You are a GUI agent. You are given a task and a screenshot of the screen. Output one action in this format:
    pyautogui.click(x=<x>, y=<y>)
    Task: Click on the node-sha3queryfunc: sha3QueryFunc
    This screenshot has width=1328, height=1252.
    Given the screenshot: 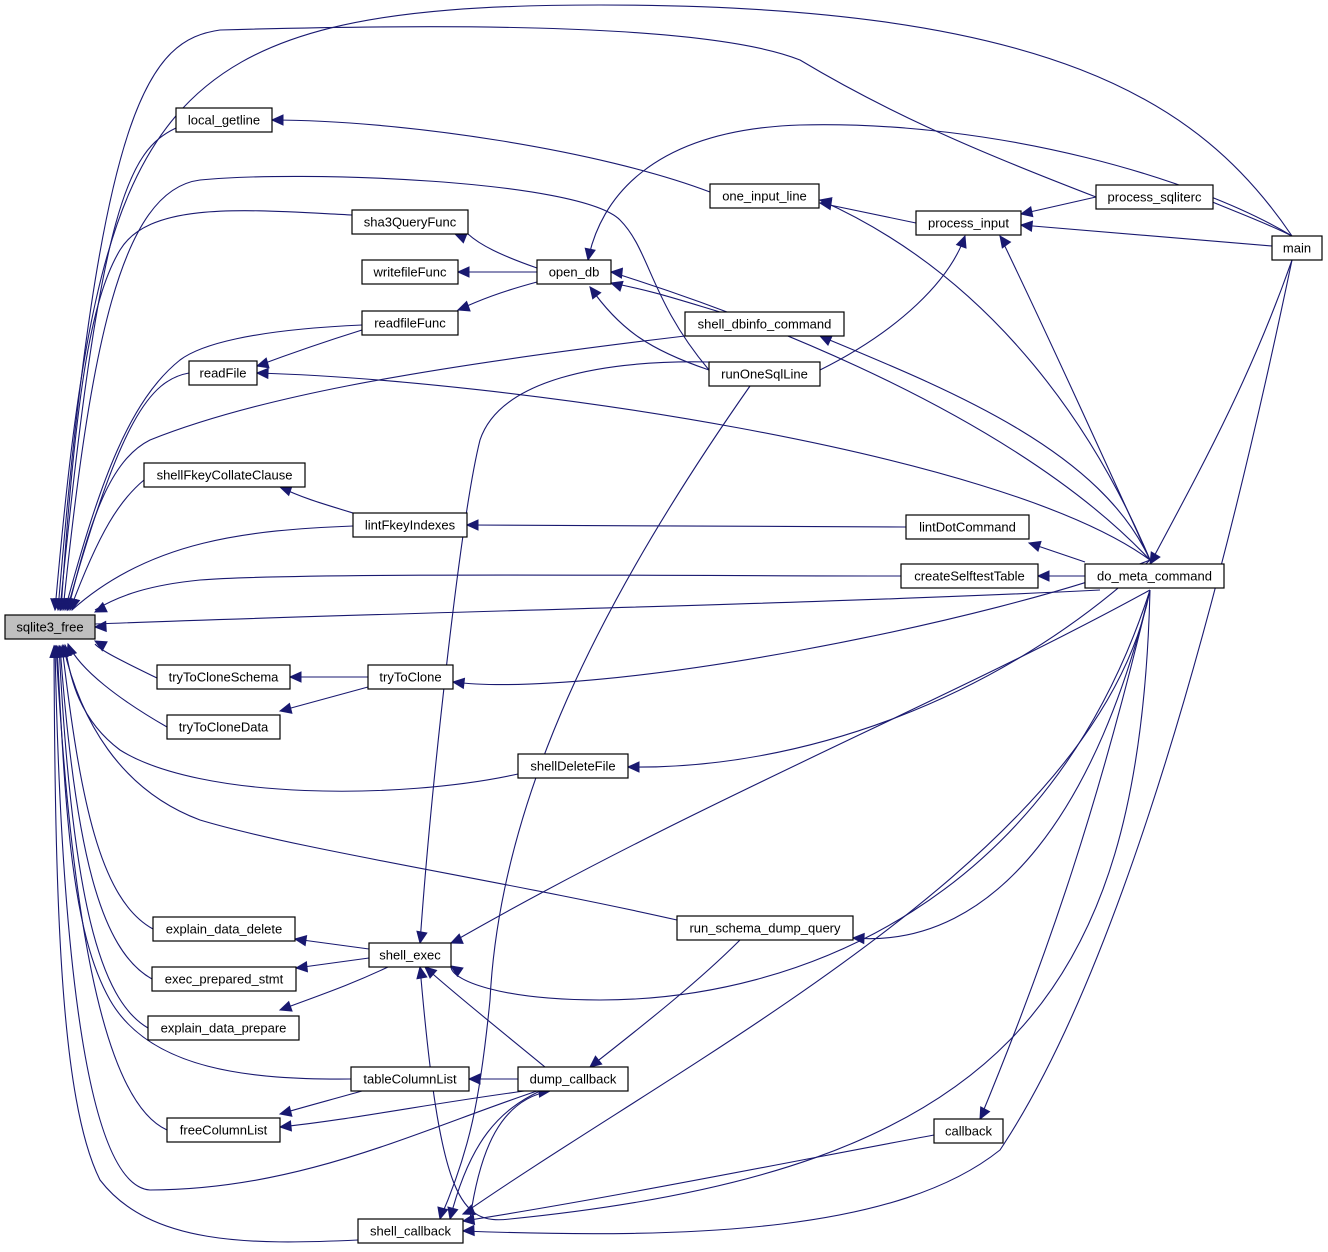 What is the action you would take?
    pyautogui.click(x=410, y=222)
    